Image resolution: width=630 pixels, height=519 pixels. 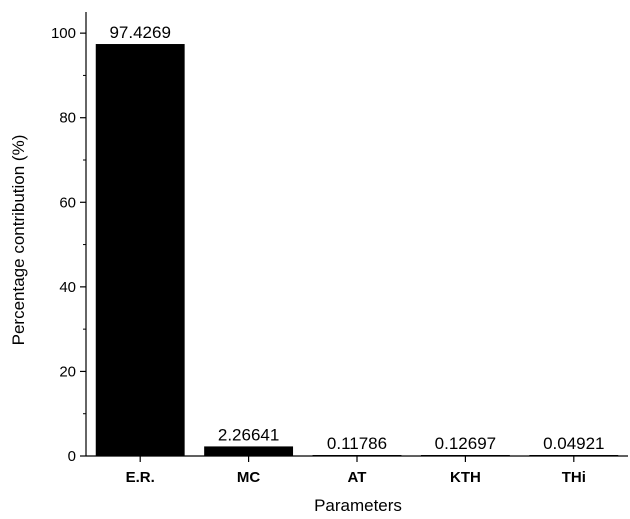 I want to click on y-tick-label: 0, so click(x=72, y=456).